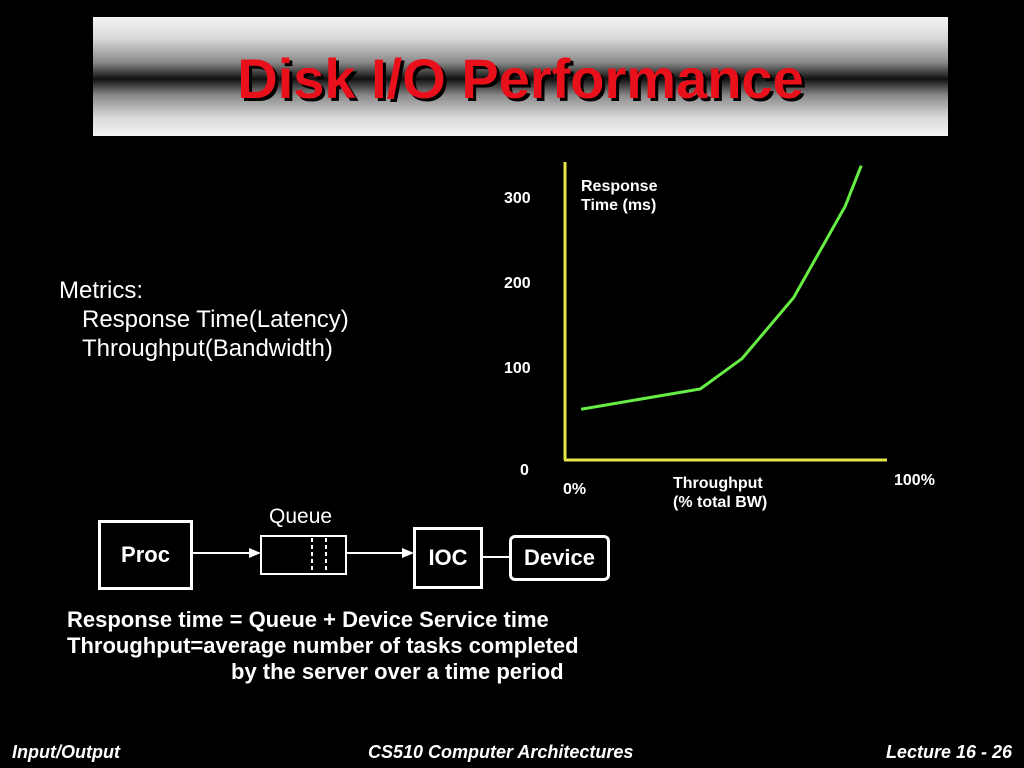 The height and width of the screenshot is (768, 1024). I want to click on x-tick-100: 100%, so click(914, 480).